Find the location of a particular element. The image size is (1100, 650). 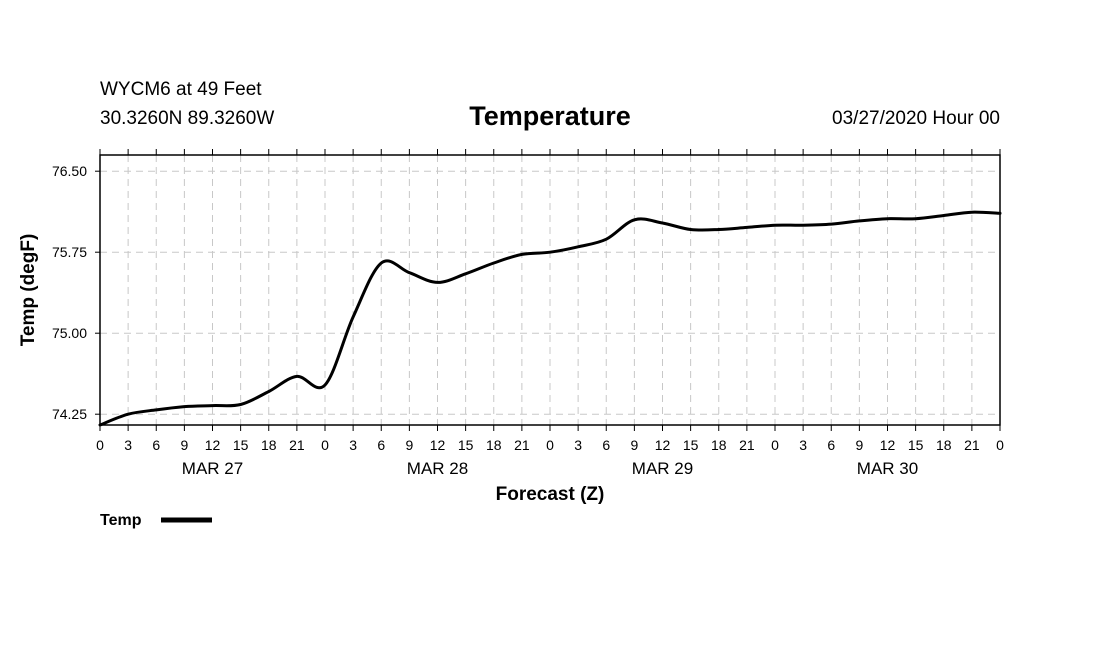

chart-title: Temperature is located at coordinates (550, 116).